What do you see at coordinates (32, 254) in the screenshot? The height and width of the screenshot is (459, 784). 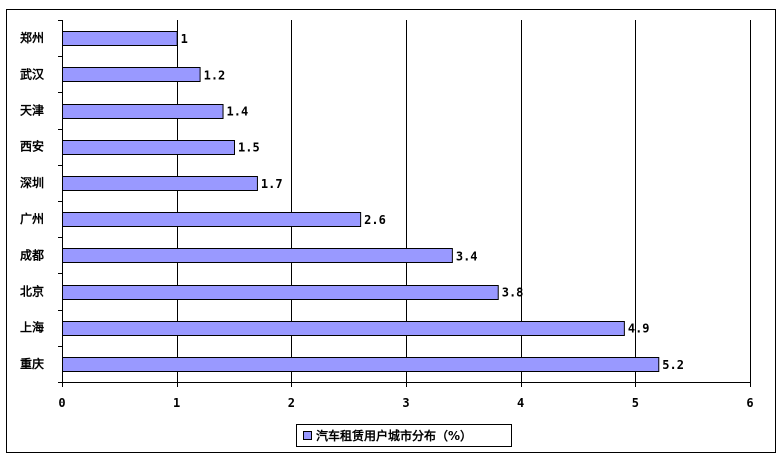 I see `y-category-label: 成都` at bounding box center [32, 254].